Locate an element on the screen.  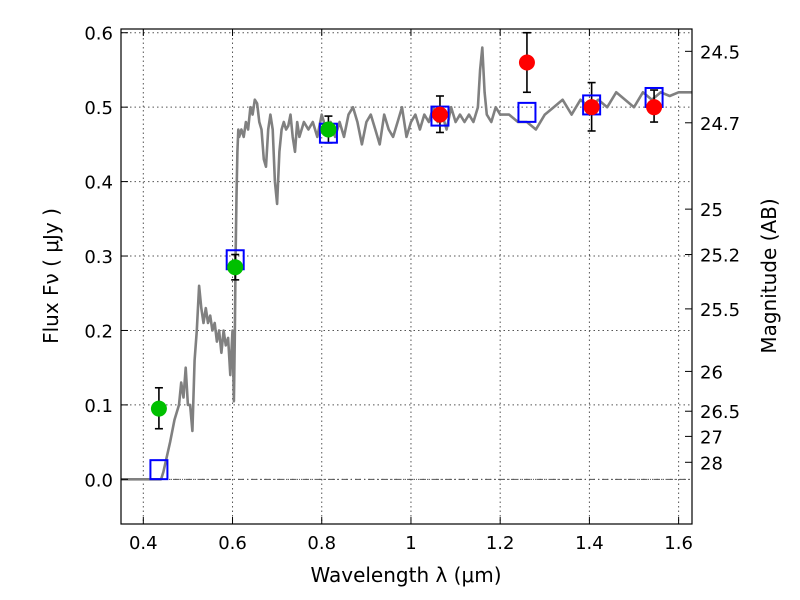
x-tick-label: 1.2 is located at coordinates (500, 543).